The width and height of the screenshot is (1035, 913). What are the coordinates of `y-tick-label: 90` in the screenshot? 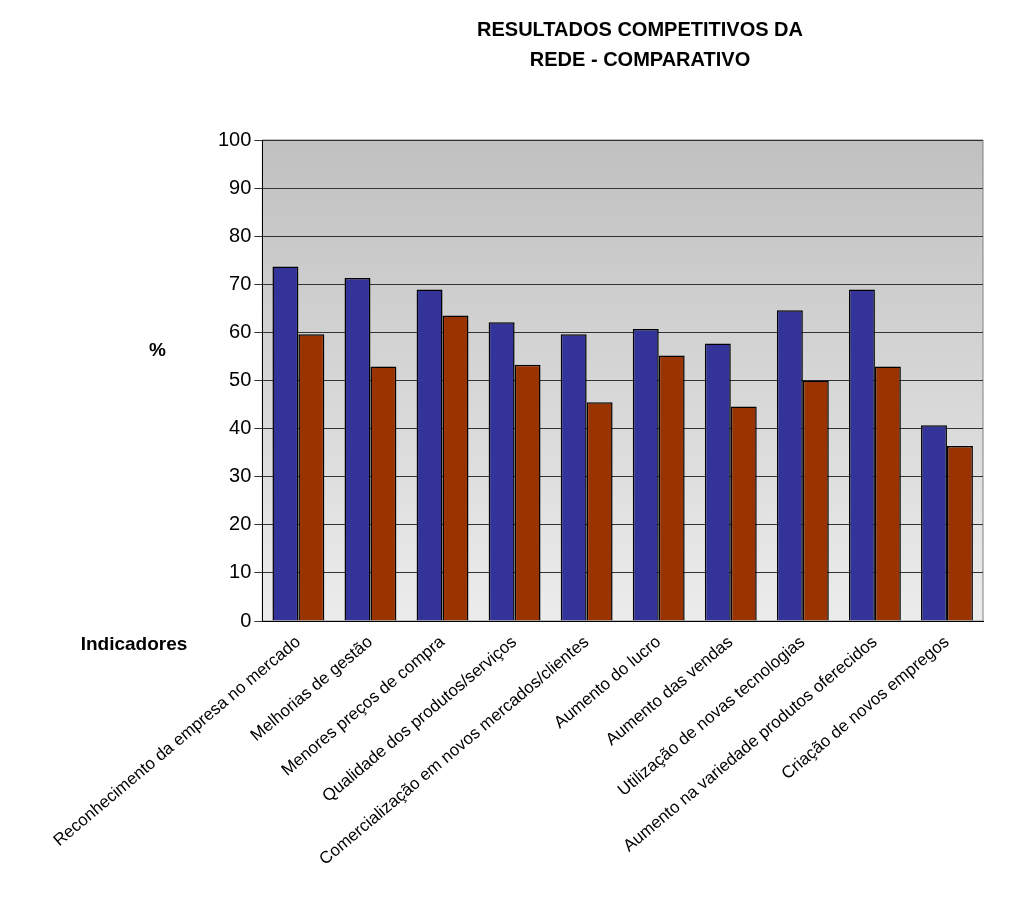 It's located at (240, 186).